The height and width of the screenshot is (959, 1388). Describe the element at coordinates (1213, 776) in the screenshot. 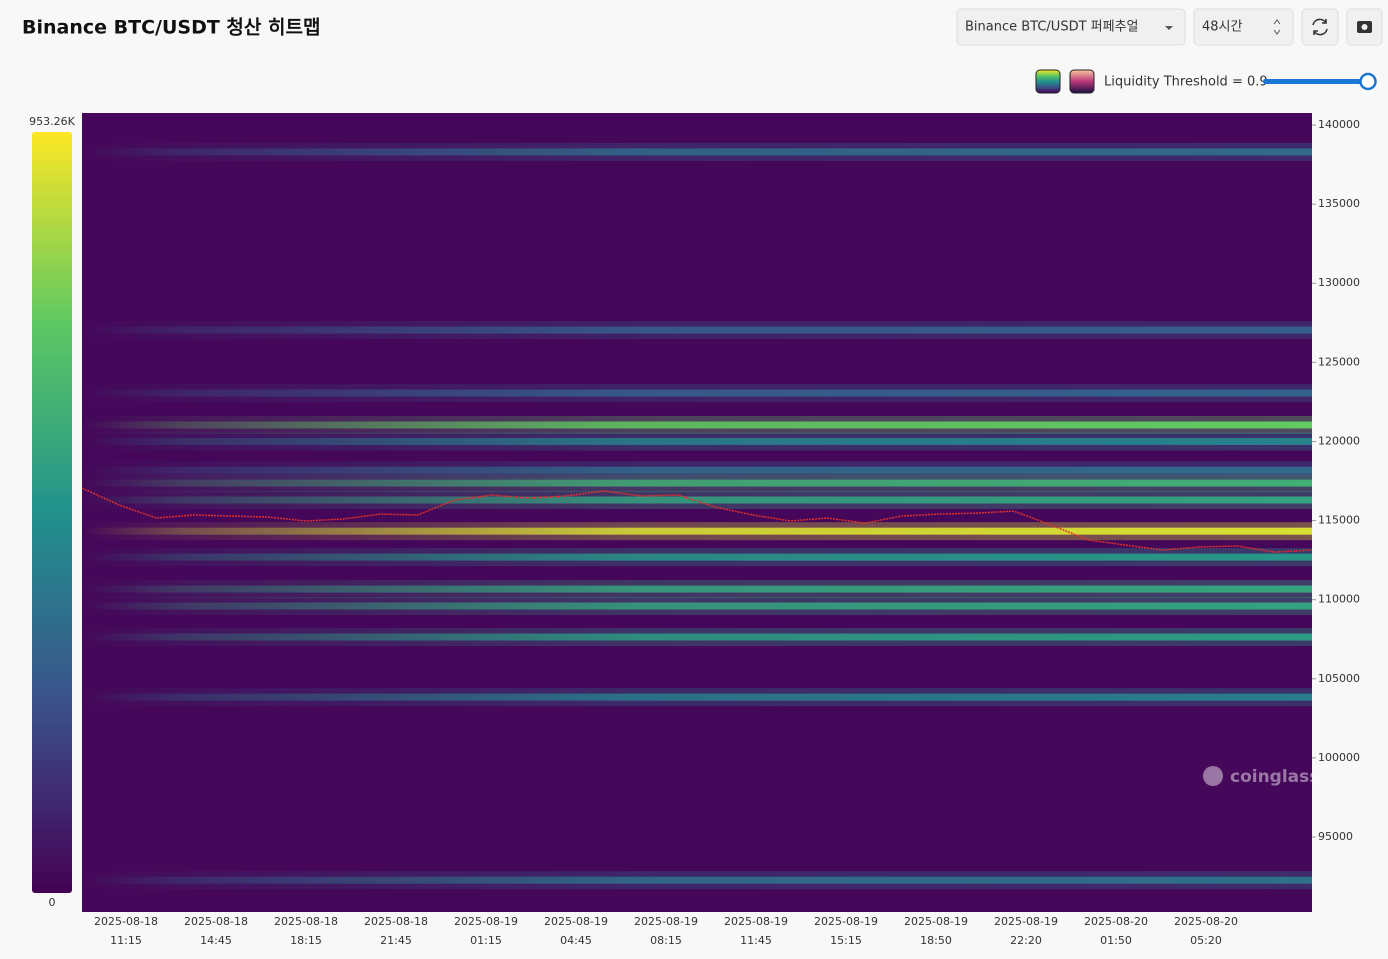

I see `watermark-logo` at that location.